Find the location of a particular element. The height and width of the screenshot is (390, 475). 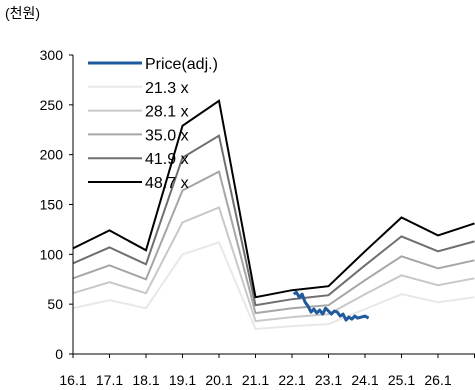

x-tick-label: 16.1 is located at coordinates (72, 380).